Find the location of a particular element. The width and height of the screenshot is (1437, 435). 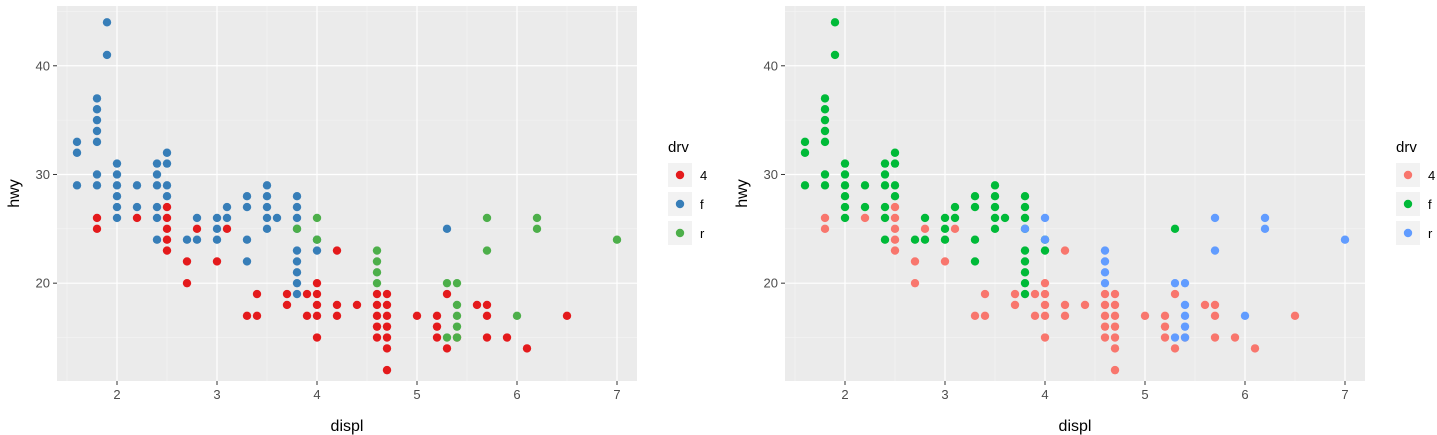

x-tick-label: 2 is located at coordinates (116, 394).